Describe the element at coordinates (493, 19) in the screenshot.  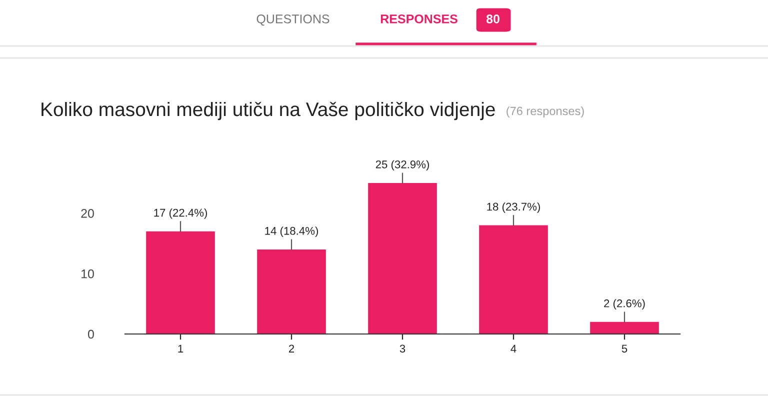
I see `text: 80` at that location.